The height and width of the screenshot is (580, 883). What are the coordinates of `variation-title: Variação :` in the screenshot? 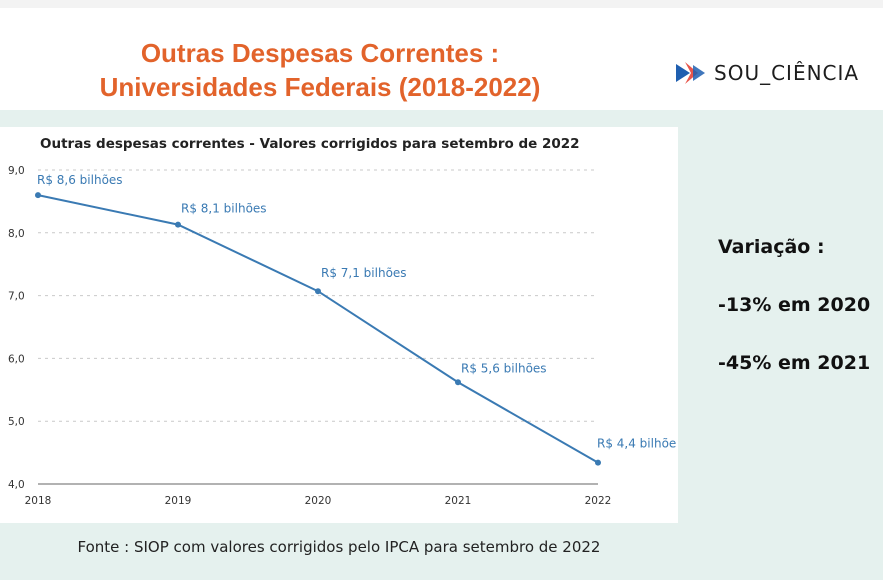 It's located at (771, 247).